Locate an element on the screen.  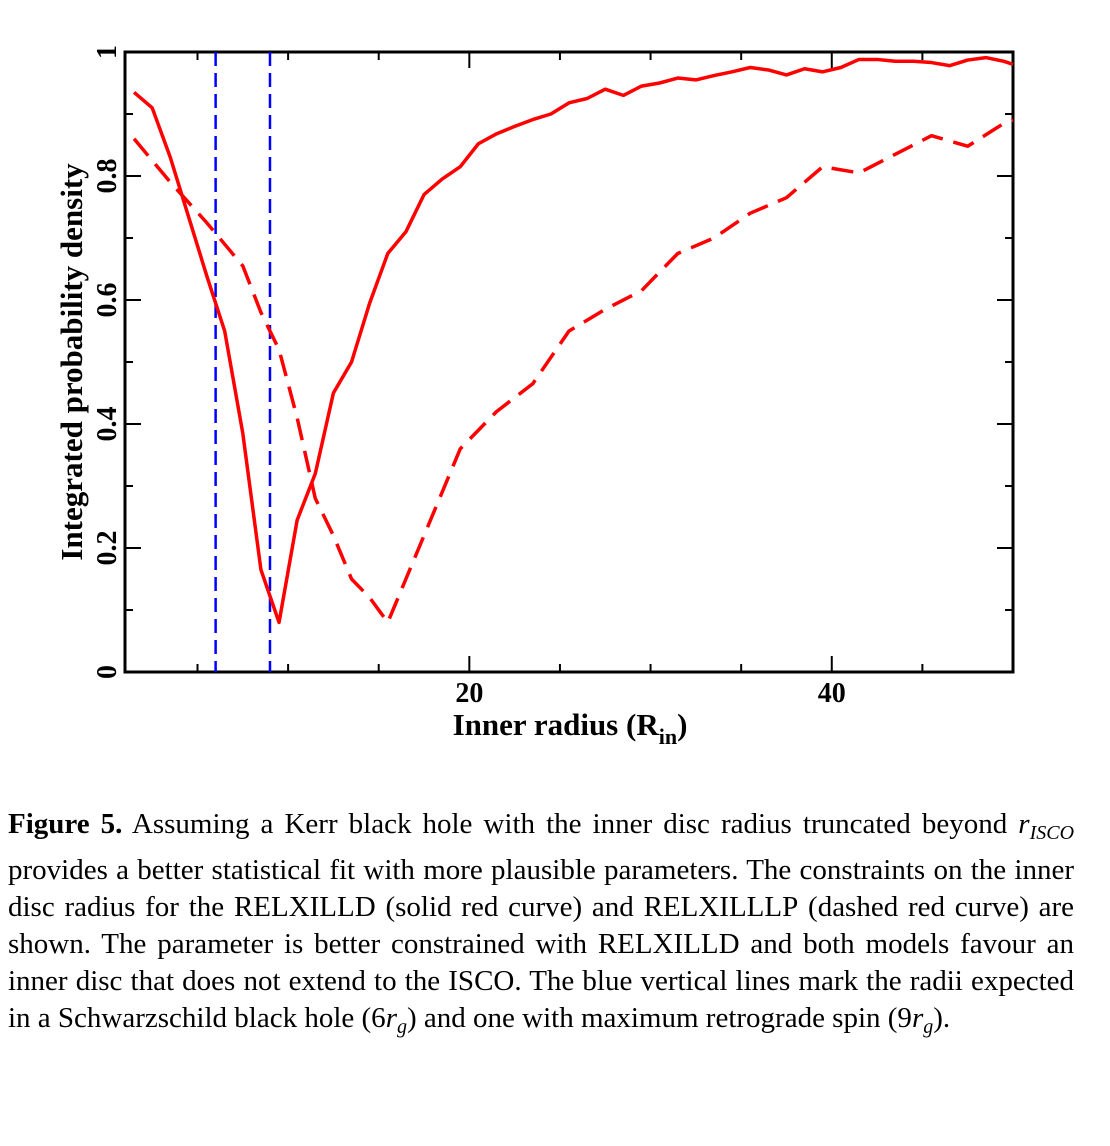
x-axis-label: Inner radius (Rin) is located at coordinates (570, 728).